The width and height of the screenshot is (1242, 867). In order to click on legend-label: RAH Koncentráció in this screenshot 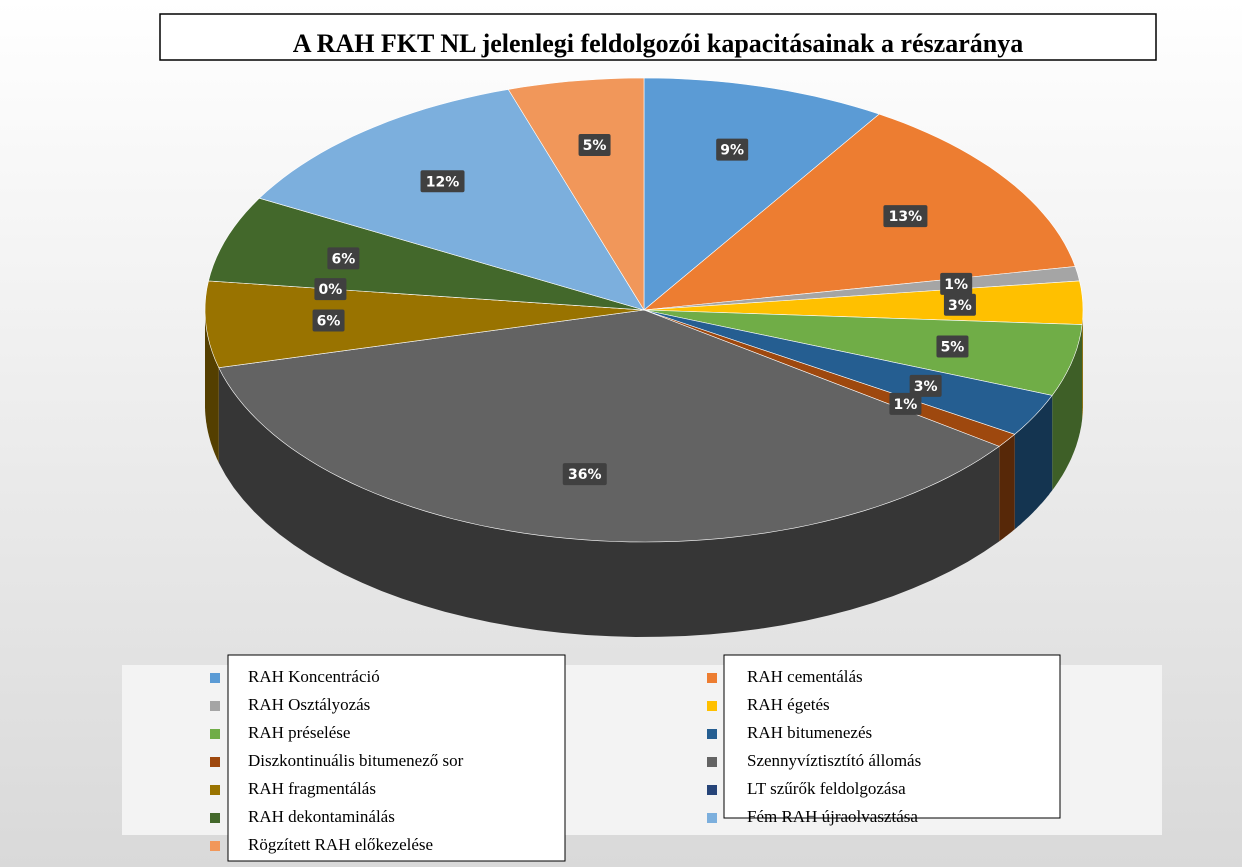, I will do `click(314, 676)`.